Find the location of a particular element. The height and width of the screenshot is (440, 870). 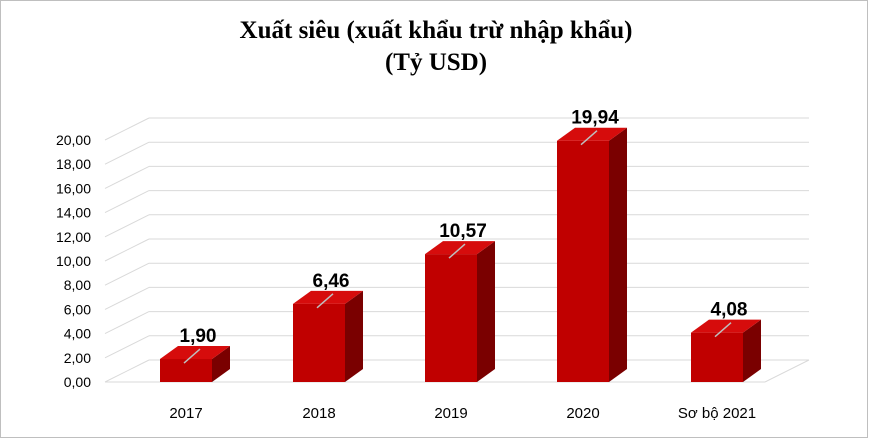

y-tick-label: 12,00 is located at coordinates (73, 237).